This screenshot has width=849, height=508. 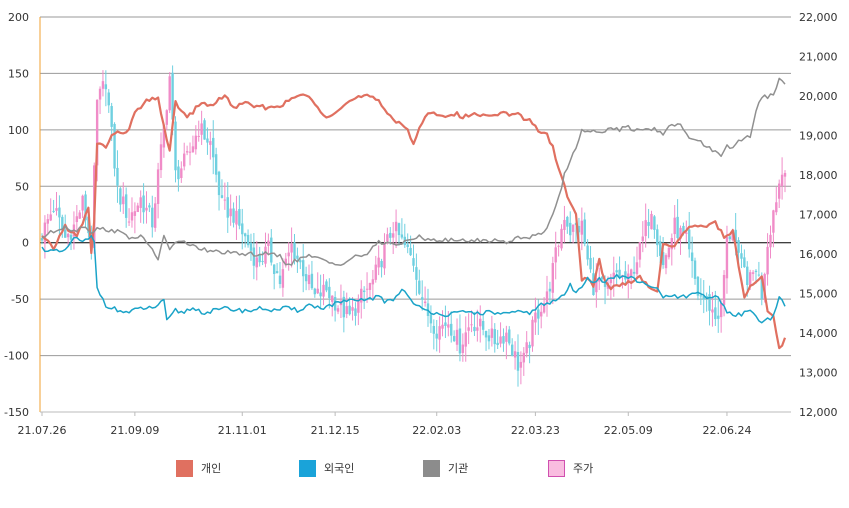 What do you see at coordinates (583, 468) in the screenshot?
I see `legend-label-price: 주가` at bounding box center [583, 468].